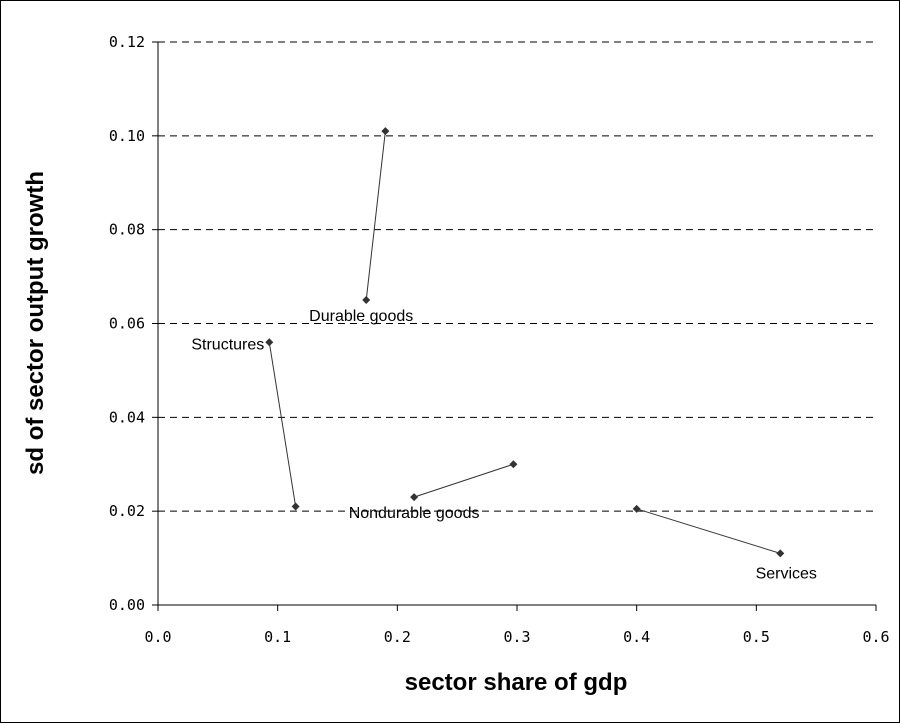 Image resolution: width=900 pixels, height=724 pixels. I want to click on series-group: Nondurable goods, so click(433, 491).